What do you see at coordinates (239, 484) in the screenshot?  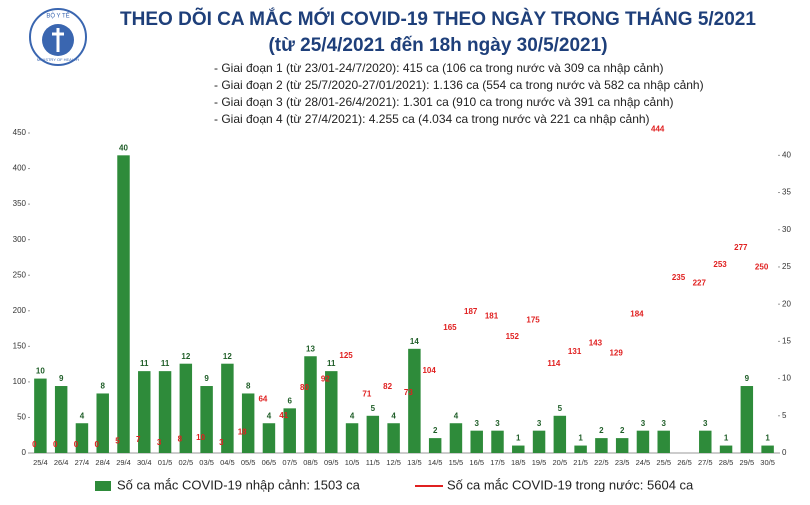 I see `legend-label: Số ca mắc COVID-19 nhập cảnh: 1503 ca` at bounding box center [239, 484].